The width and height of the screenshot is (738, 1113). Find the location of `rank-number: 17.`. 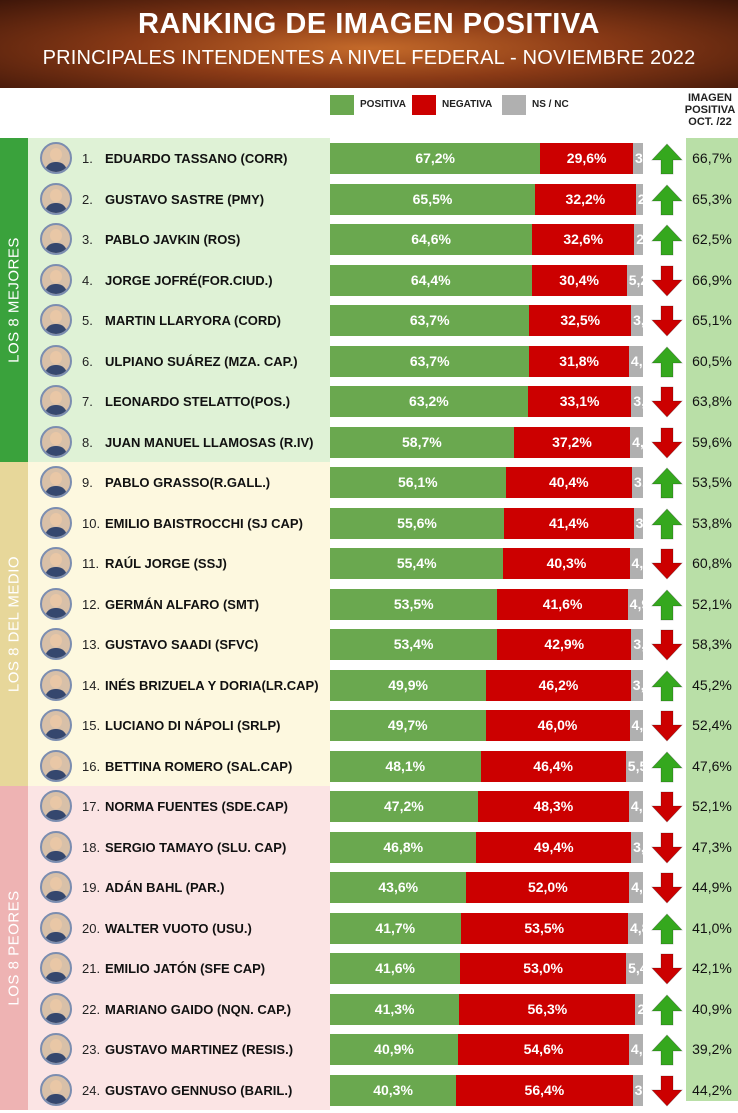

rank-number: 17. is located at coordinates (91, 806).